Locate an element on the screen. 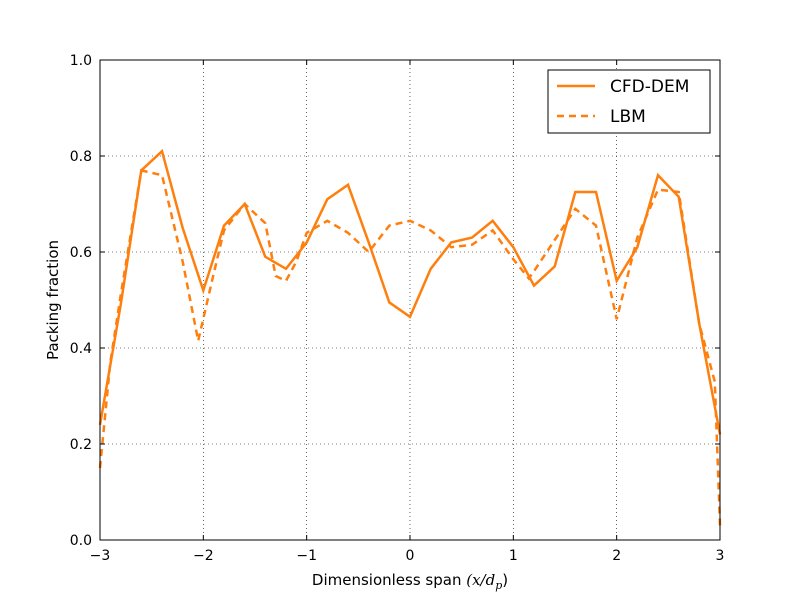 This screenshot has height=600, width=800. x-axis-label-math: (x/d is located at coordinates (480, 580).